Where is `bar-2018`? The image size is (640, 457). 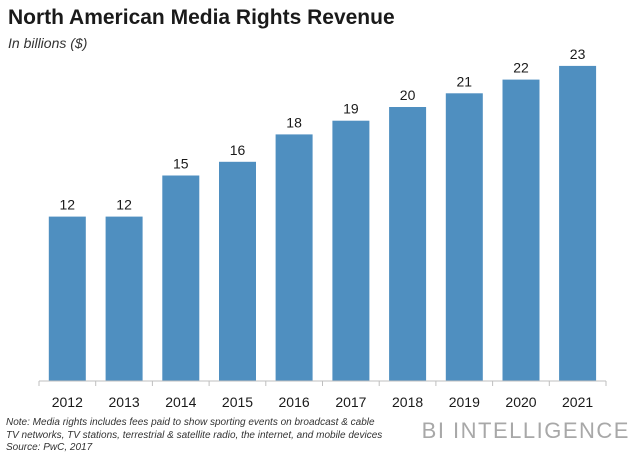 bar-2018 is located at coordinates (408, 244).